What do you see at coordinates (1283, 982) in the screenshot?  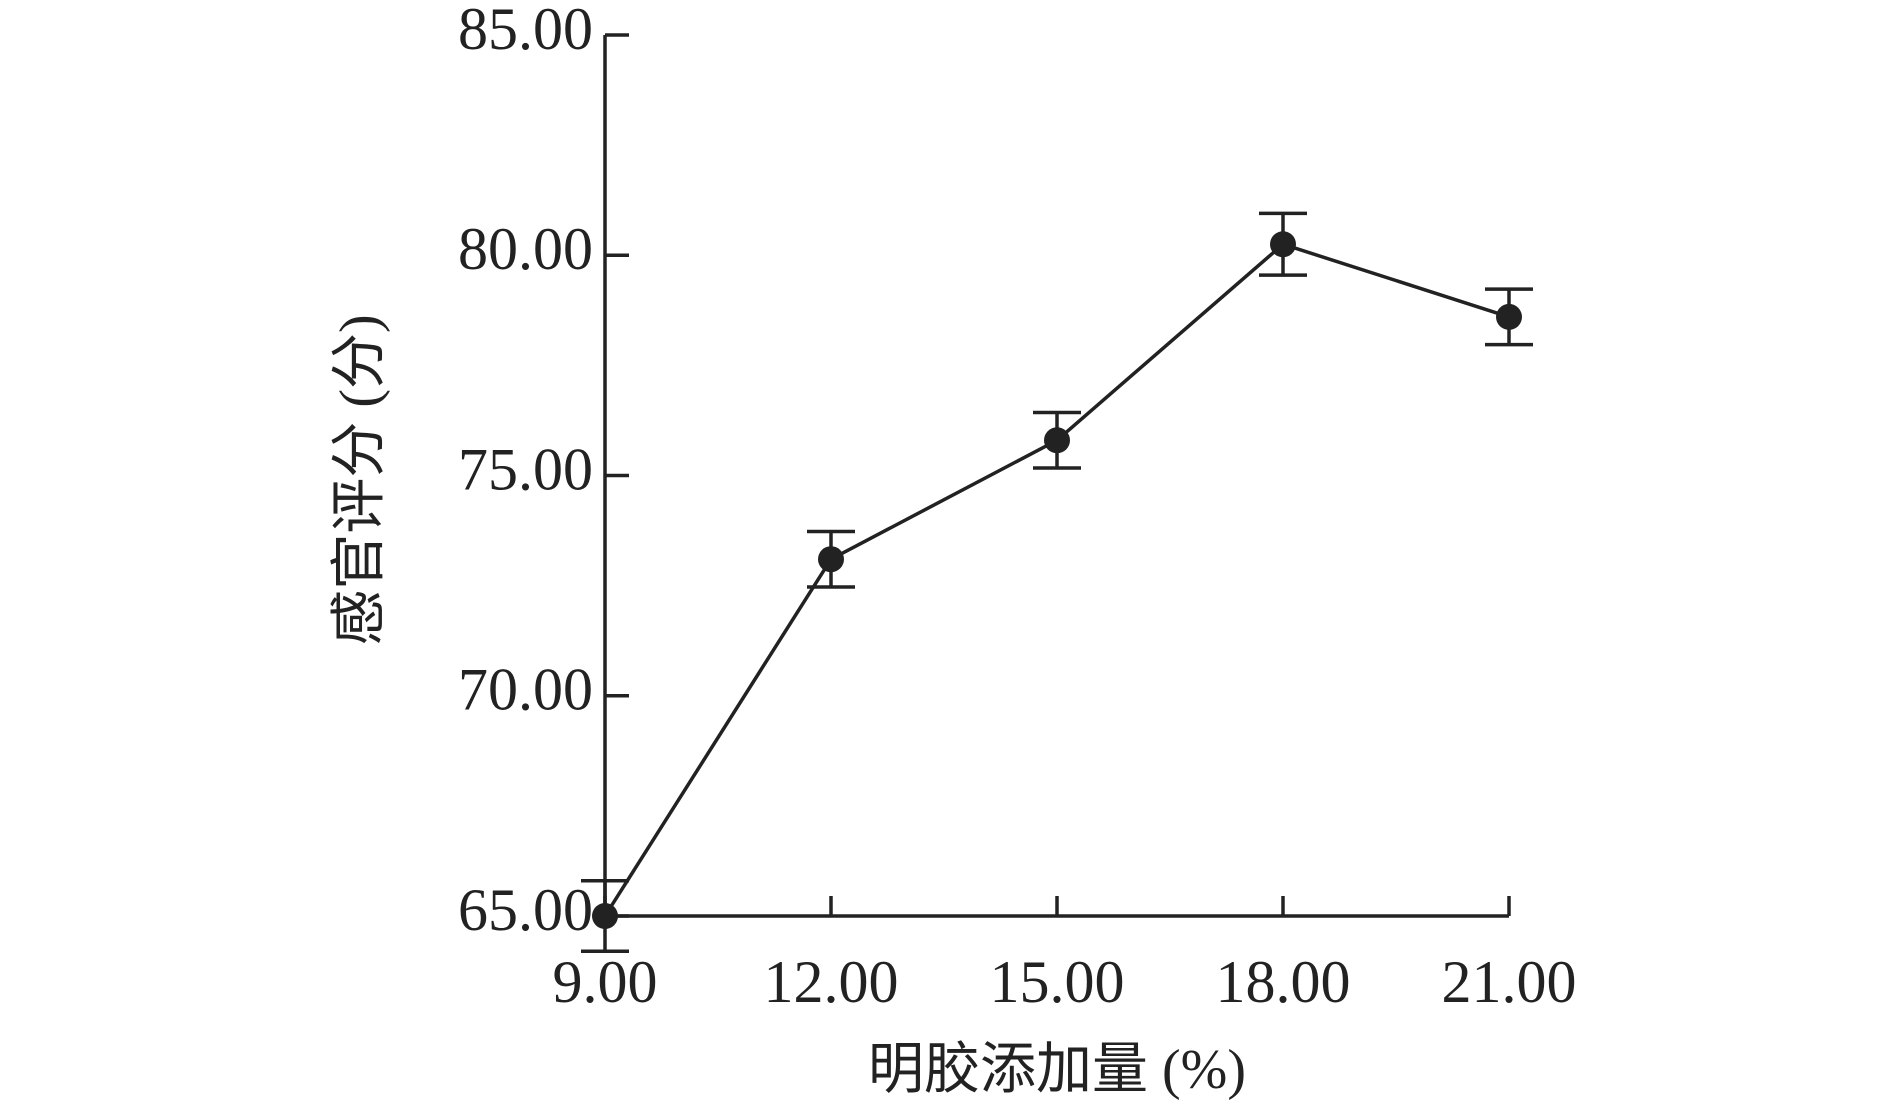 I see `x-tick-label: 18.00` at bounding box center [1283, 982].